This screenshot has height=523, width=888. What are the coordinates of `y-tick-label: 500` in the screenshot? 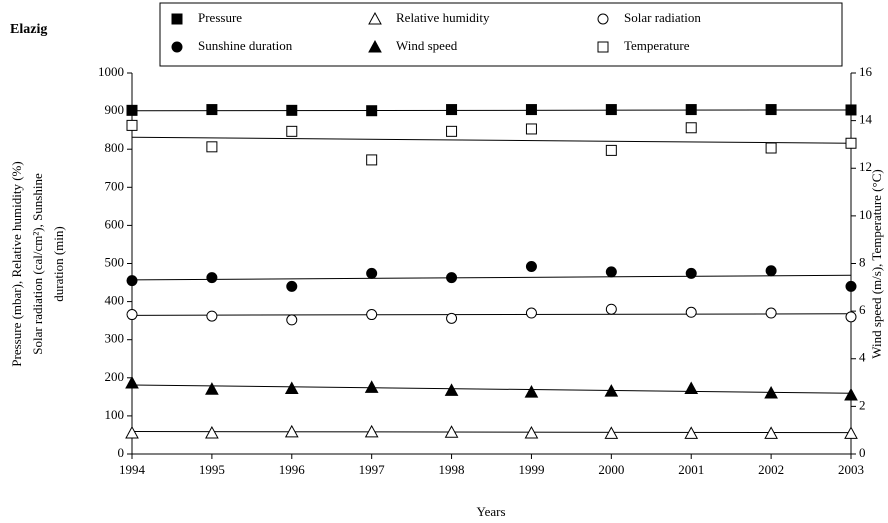 It's located at (115, 261).